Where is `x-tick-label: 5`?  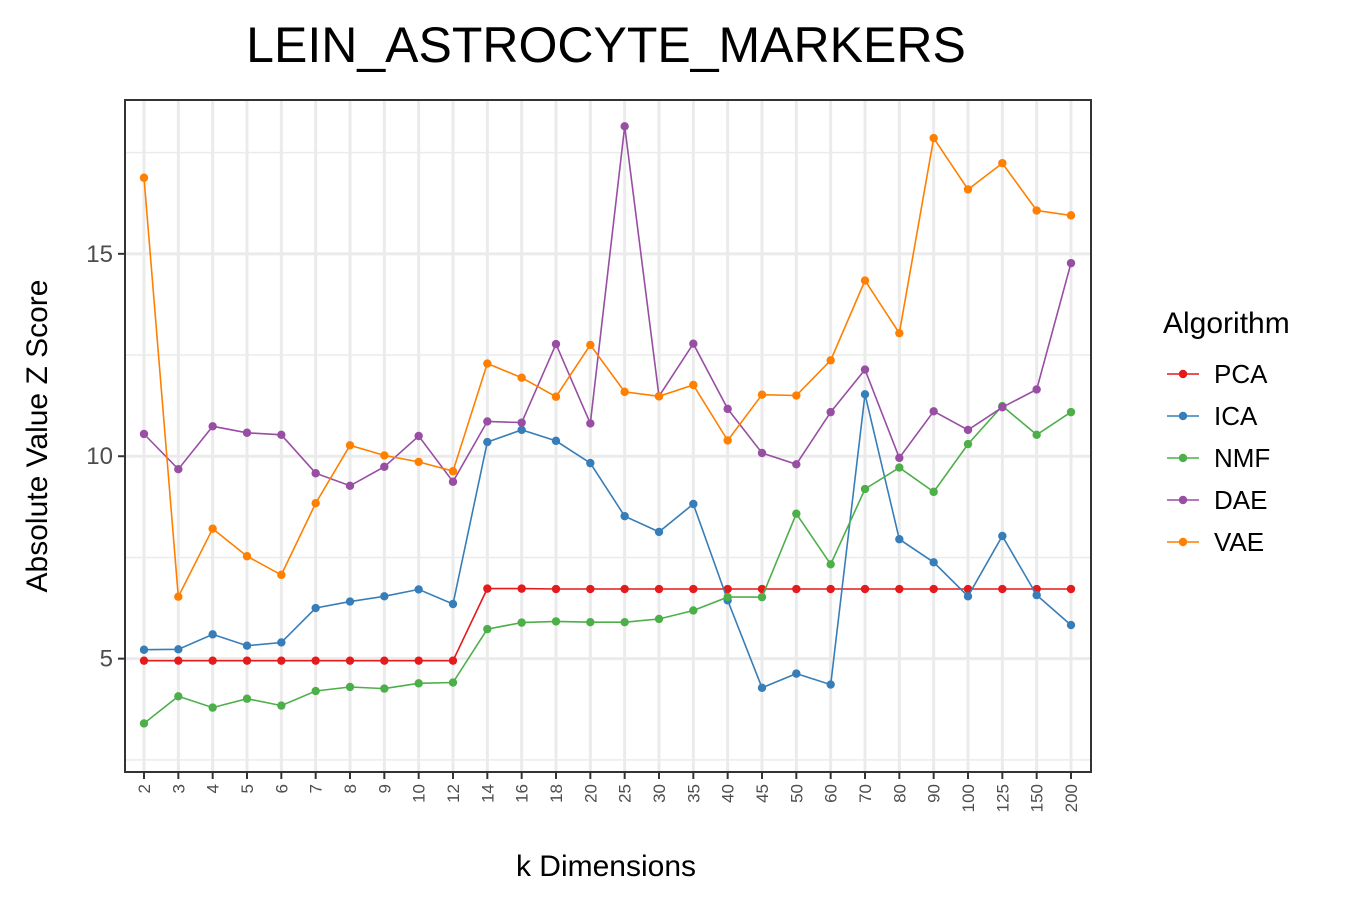
x-tick-label: 5 is located at coordinates (247, 788).